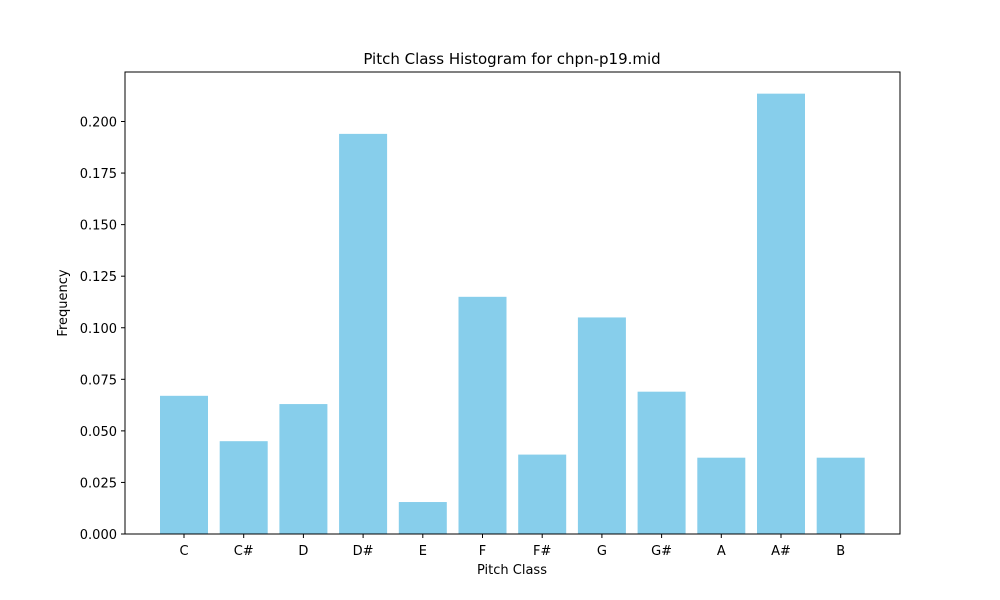 The width and height of the screenshot is (1000, 600). Describe the element at coordinates (601, 425) in the screenshot. I see `bar-g` at that location.